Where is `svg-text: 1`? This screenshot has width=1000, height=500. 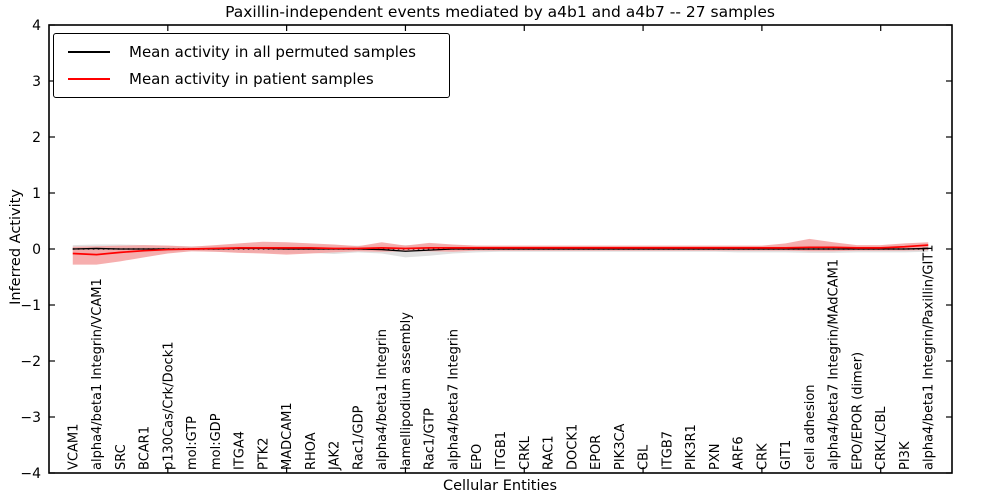
svg-text: 1 is located at coordinates (36, 194).